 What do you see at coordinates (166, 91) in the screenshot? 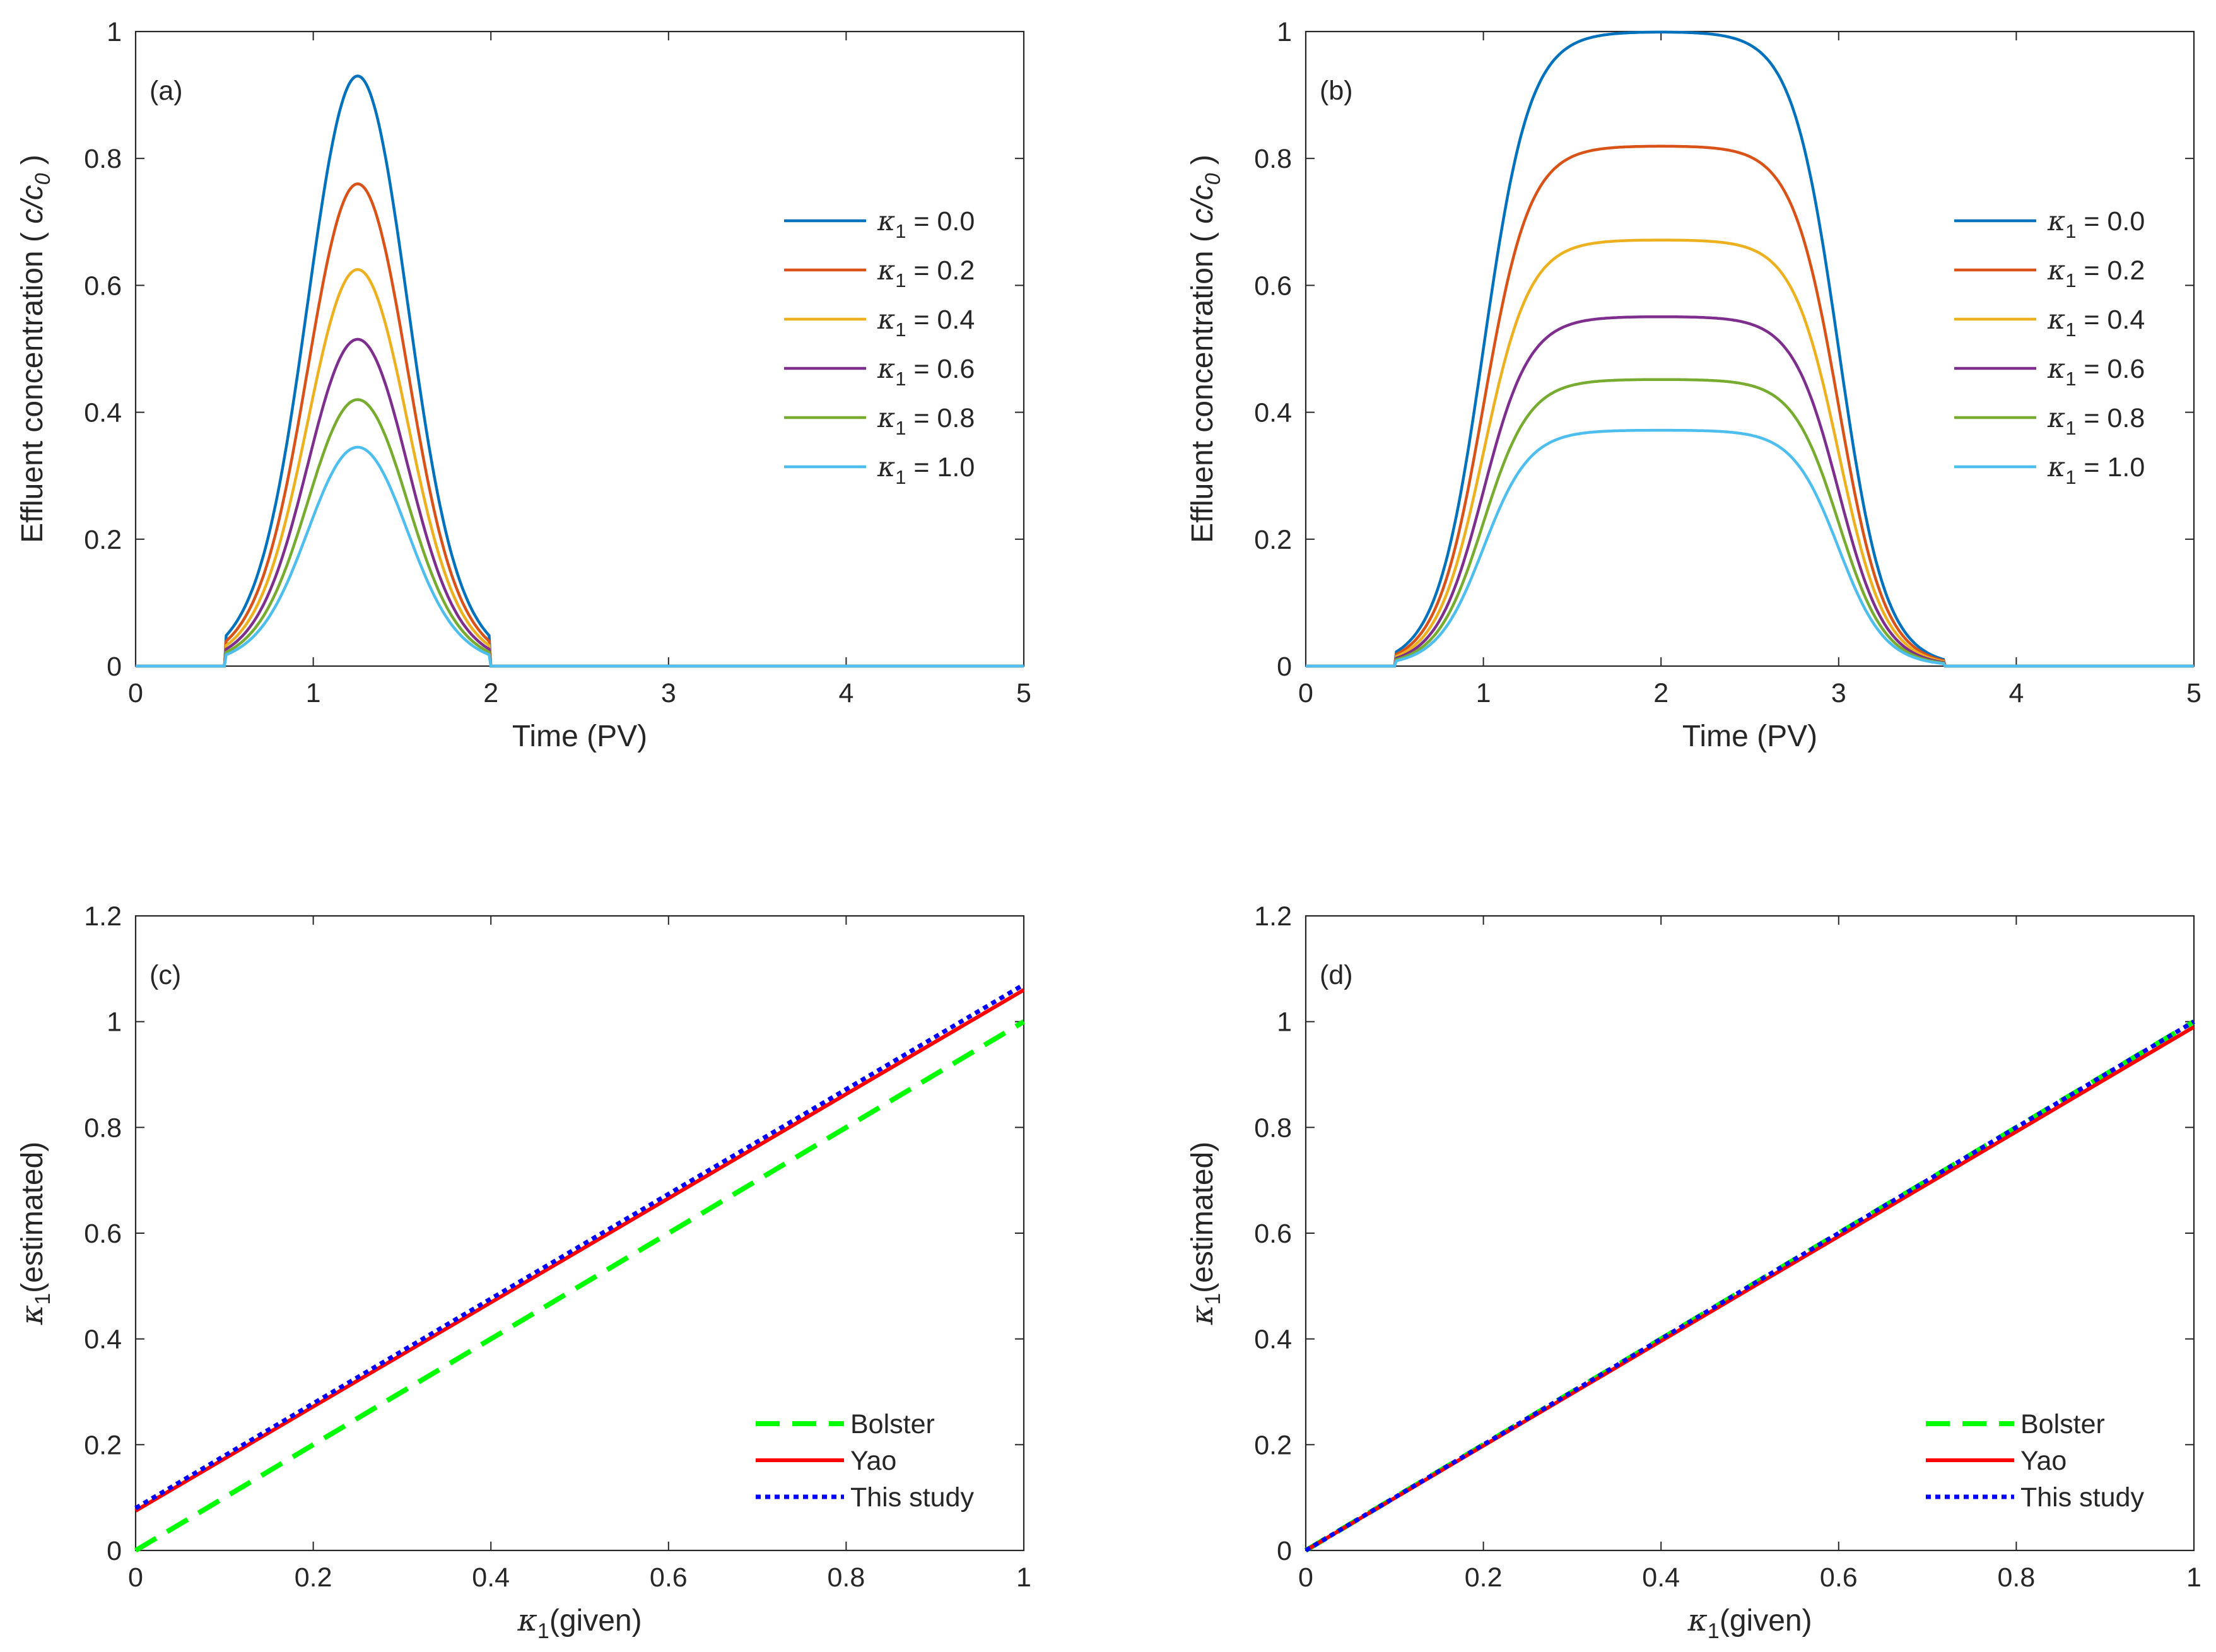
I see `panel-label: (a)` at bounding box center [166, 91].